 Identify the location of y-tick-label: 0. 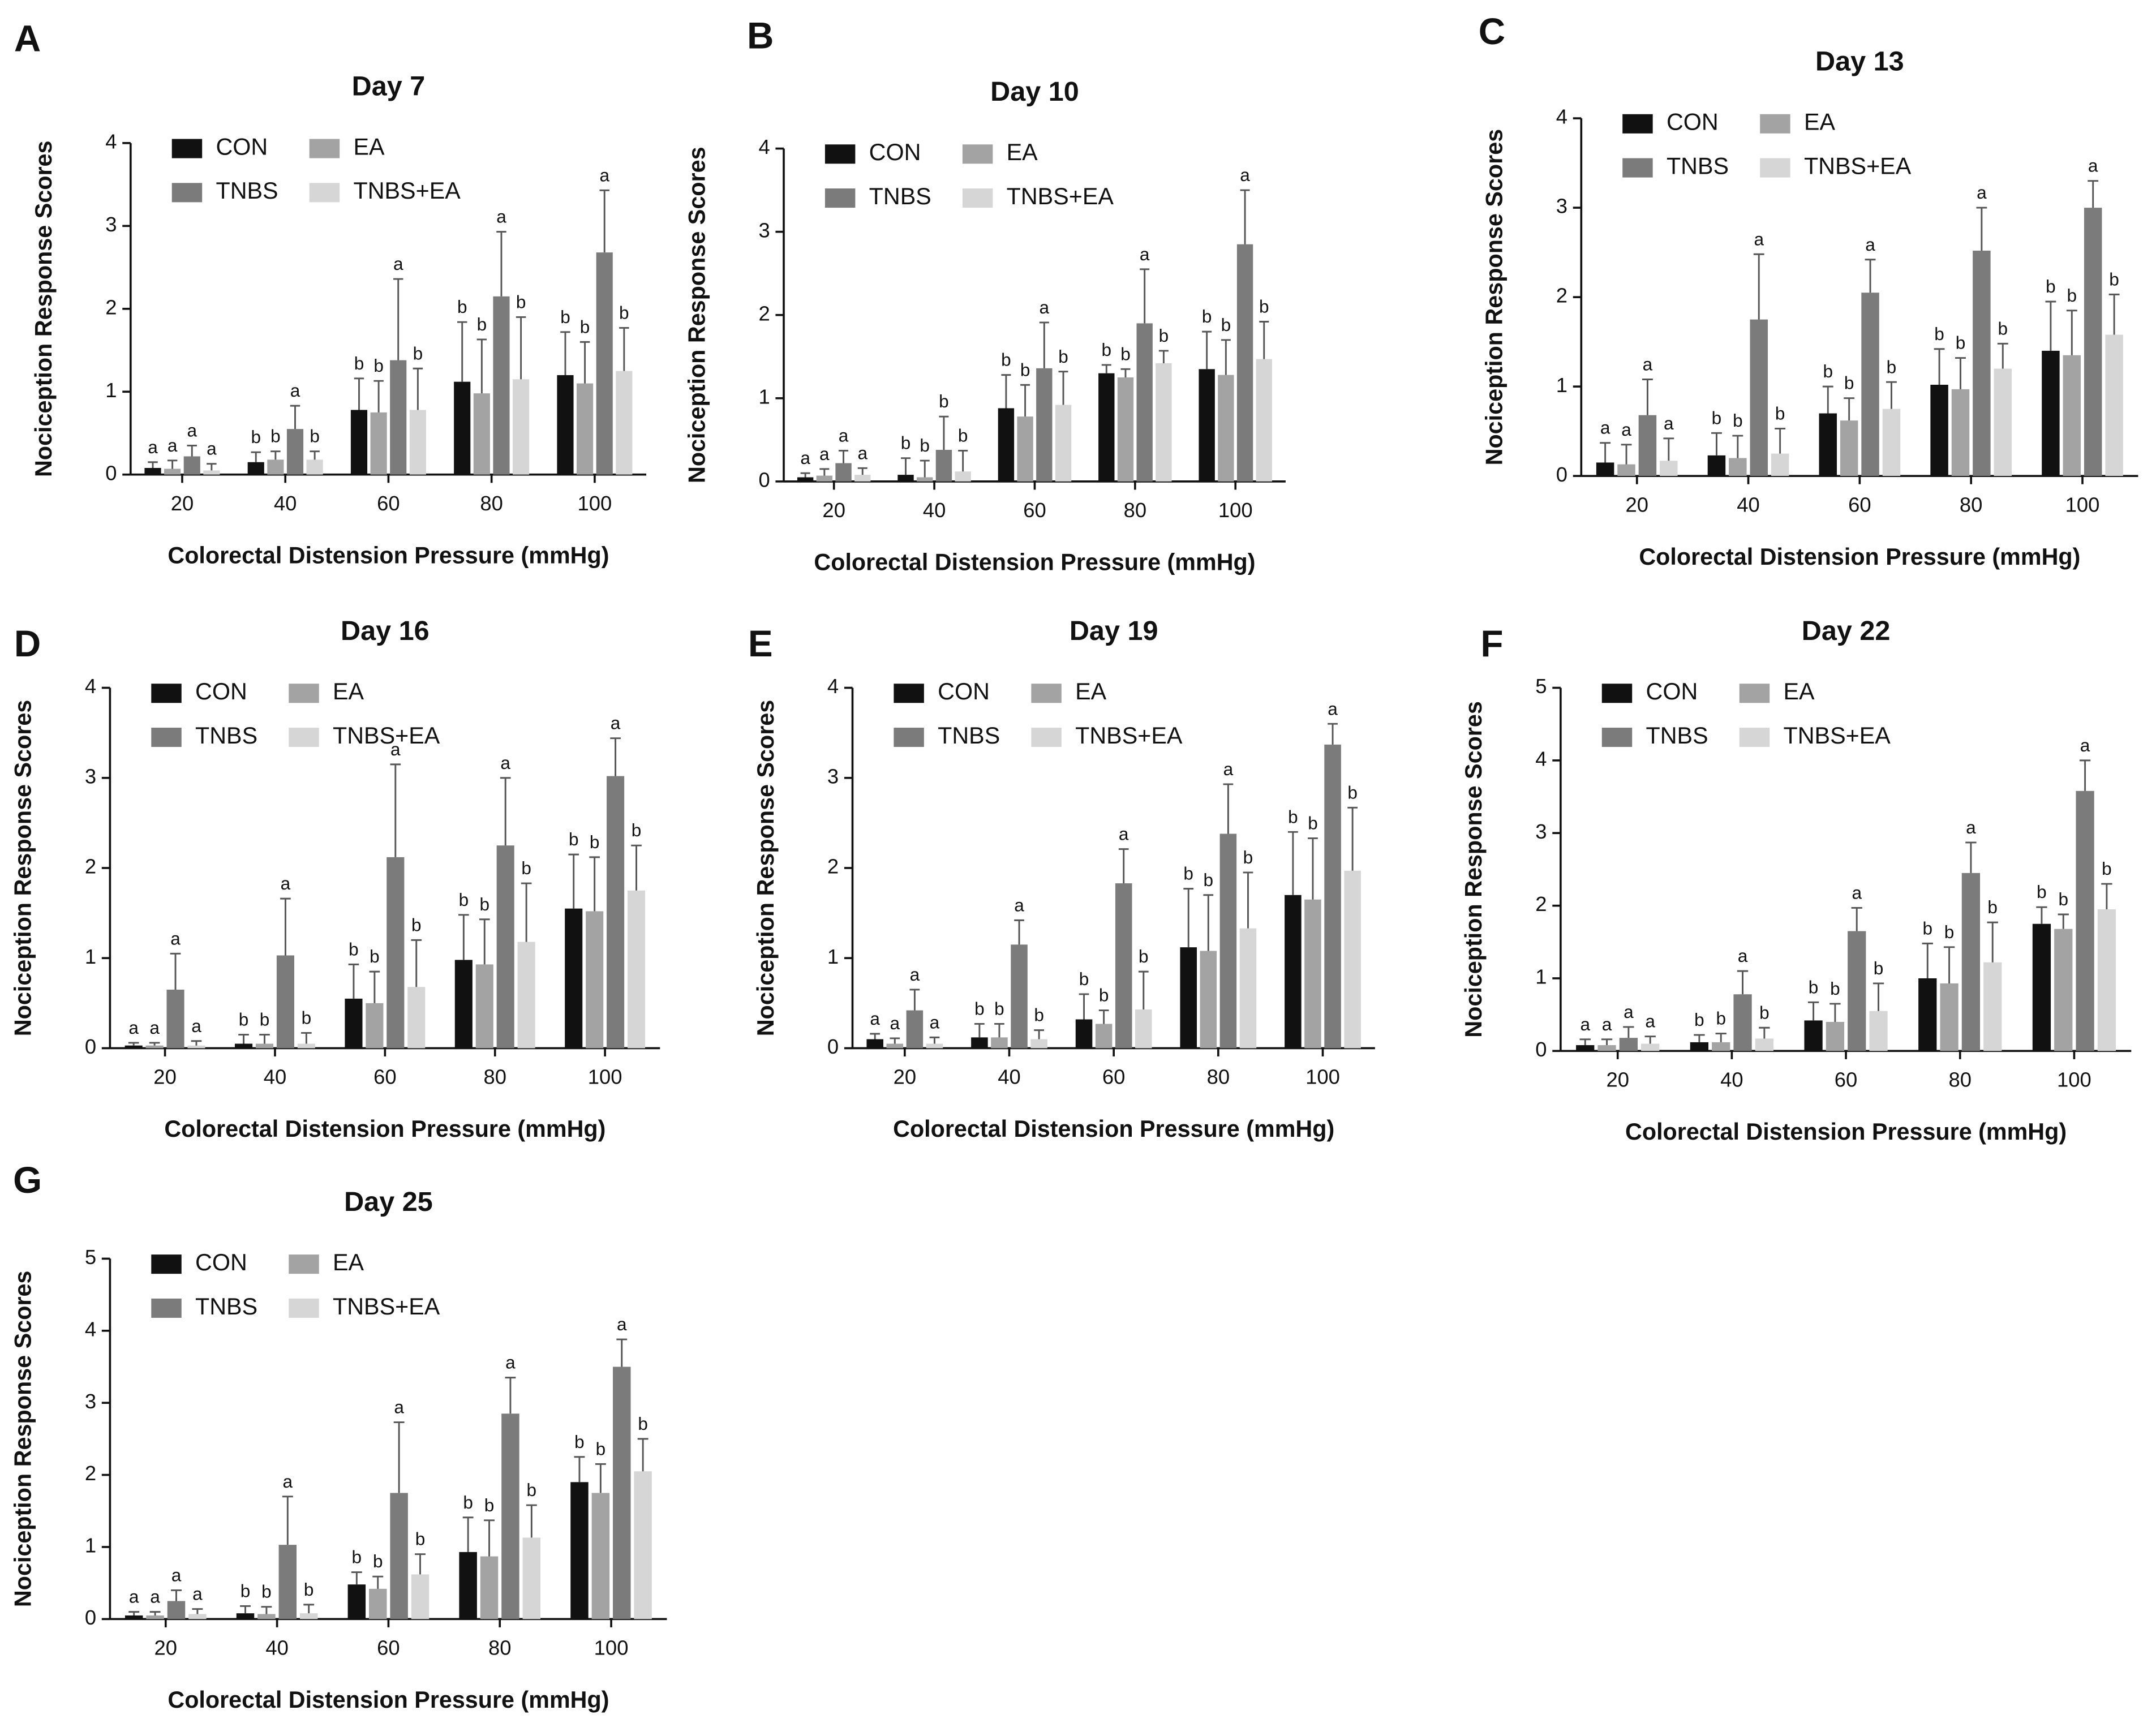
(111, 472).